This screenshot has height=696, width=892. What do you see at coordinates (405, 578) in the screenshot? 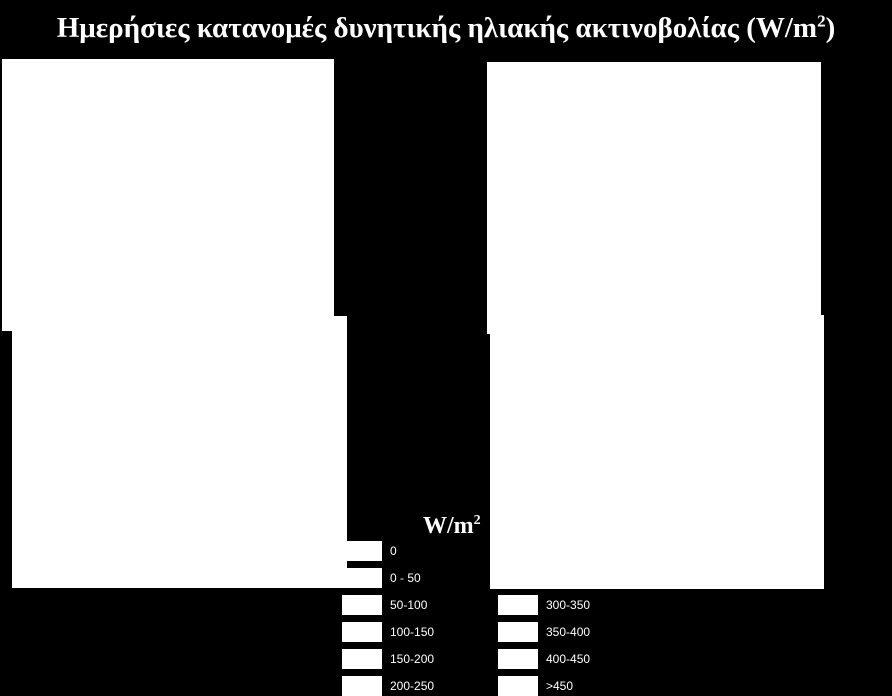
I see `legend-label: 0 - 50` at bounding box center [405, 578].